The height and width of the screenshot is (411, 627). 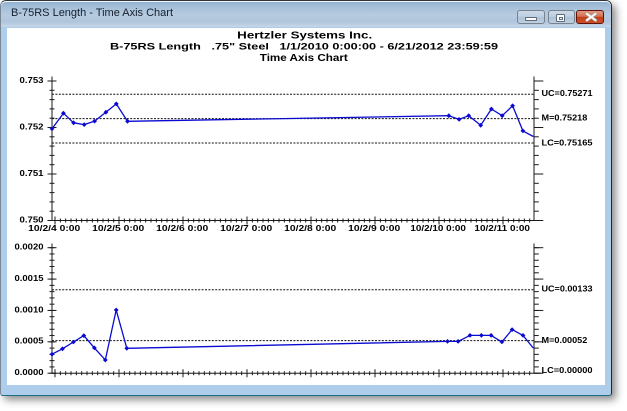 What do you see at coordinates (32, 173) in the screenshot?
I see `svg-text: 0.751` at bounding box center [32, 173].